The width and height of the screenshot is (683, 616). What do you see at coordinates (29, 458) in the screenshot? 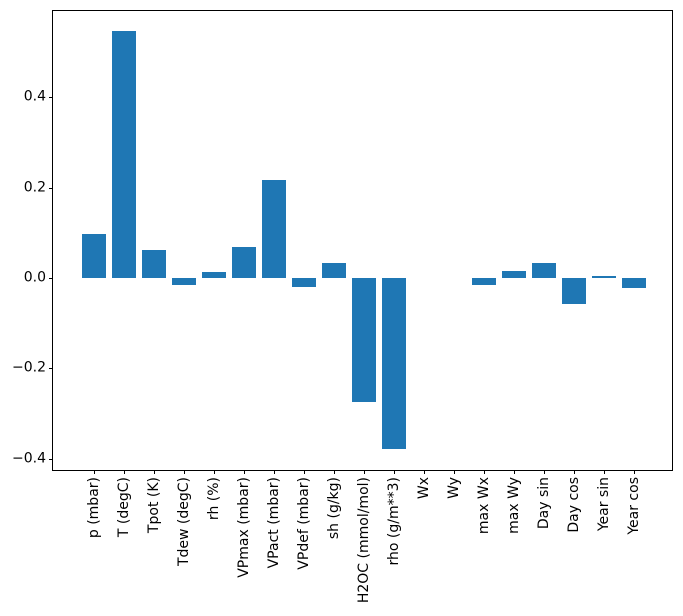
I see `y-tick-label: −0.4` at bounding box center [29, 458].